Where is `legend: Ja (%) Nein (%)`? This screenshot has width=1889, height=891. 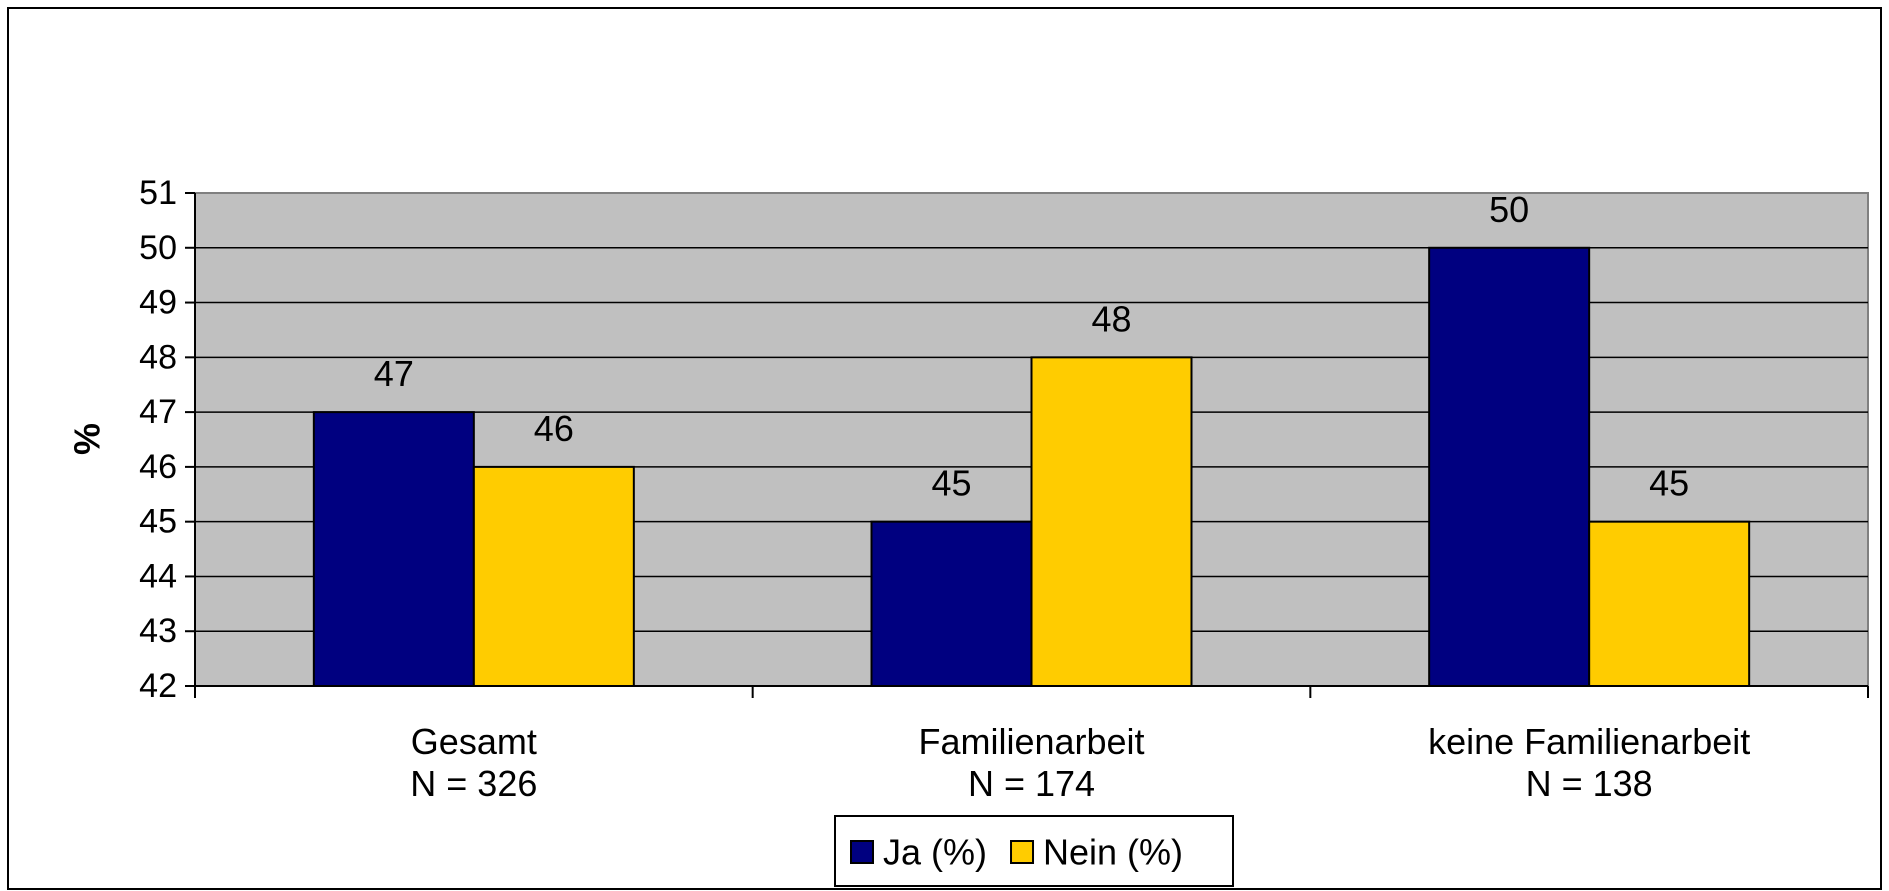
legend: Ja (%) Nein (%) is located at coordinates (1034, 851).